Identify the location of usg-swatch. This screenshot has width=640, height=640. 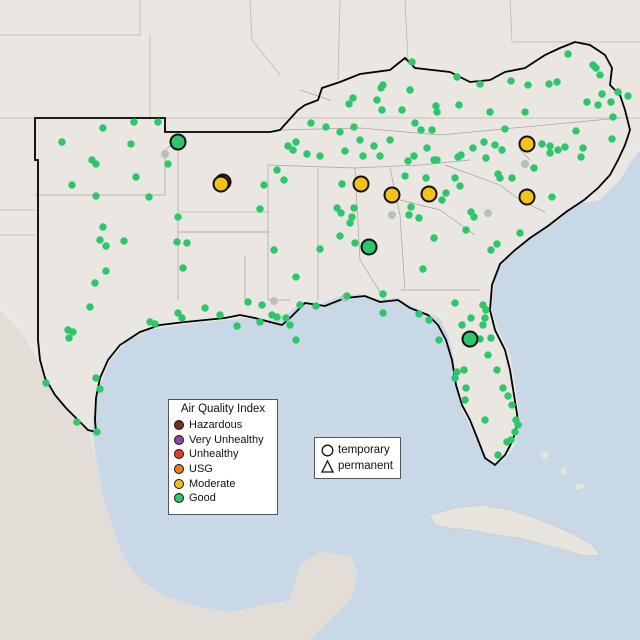
(179, 469).